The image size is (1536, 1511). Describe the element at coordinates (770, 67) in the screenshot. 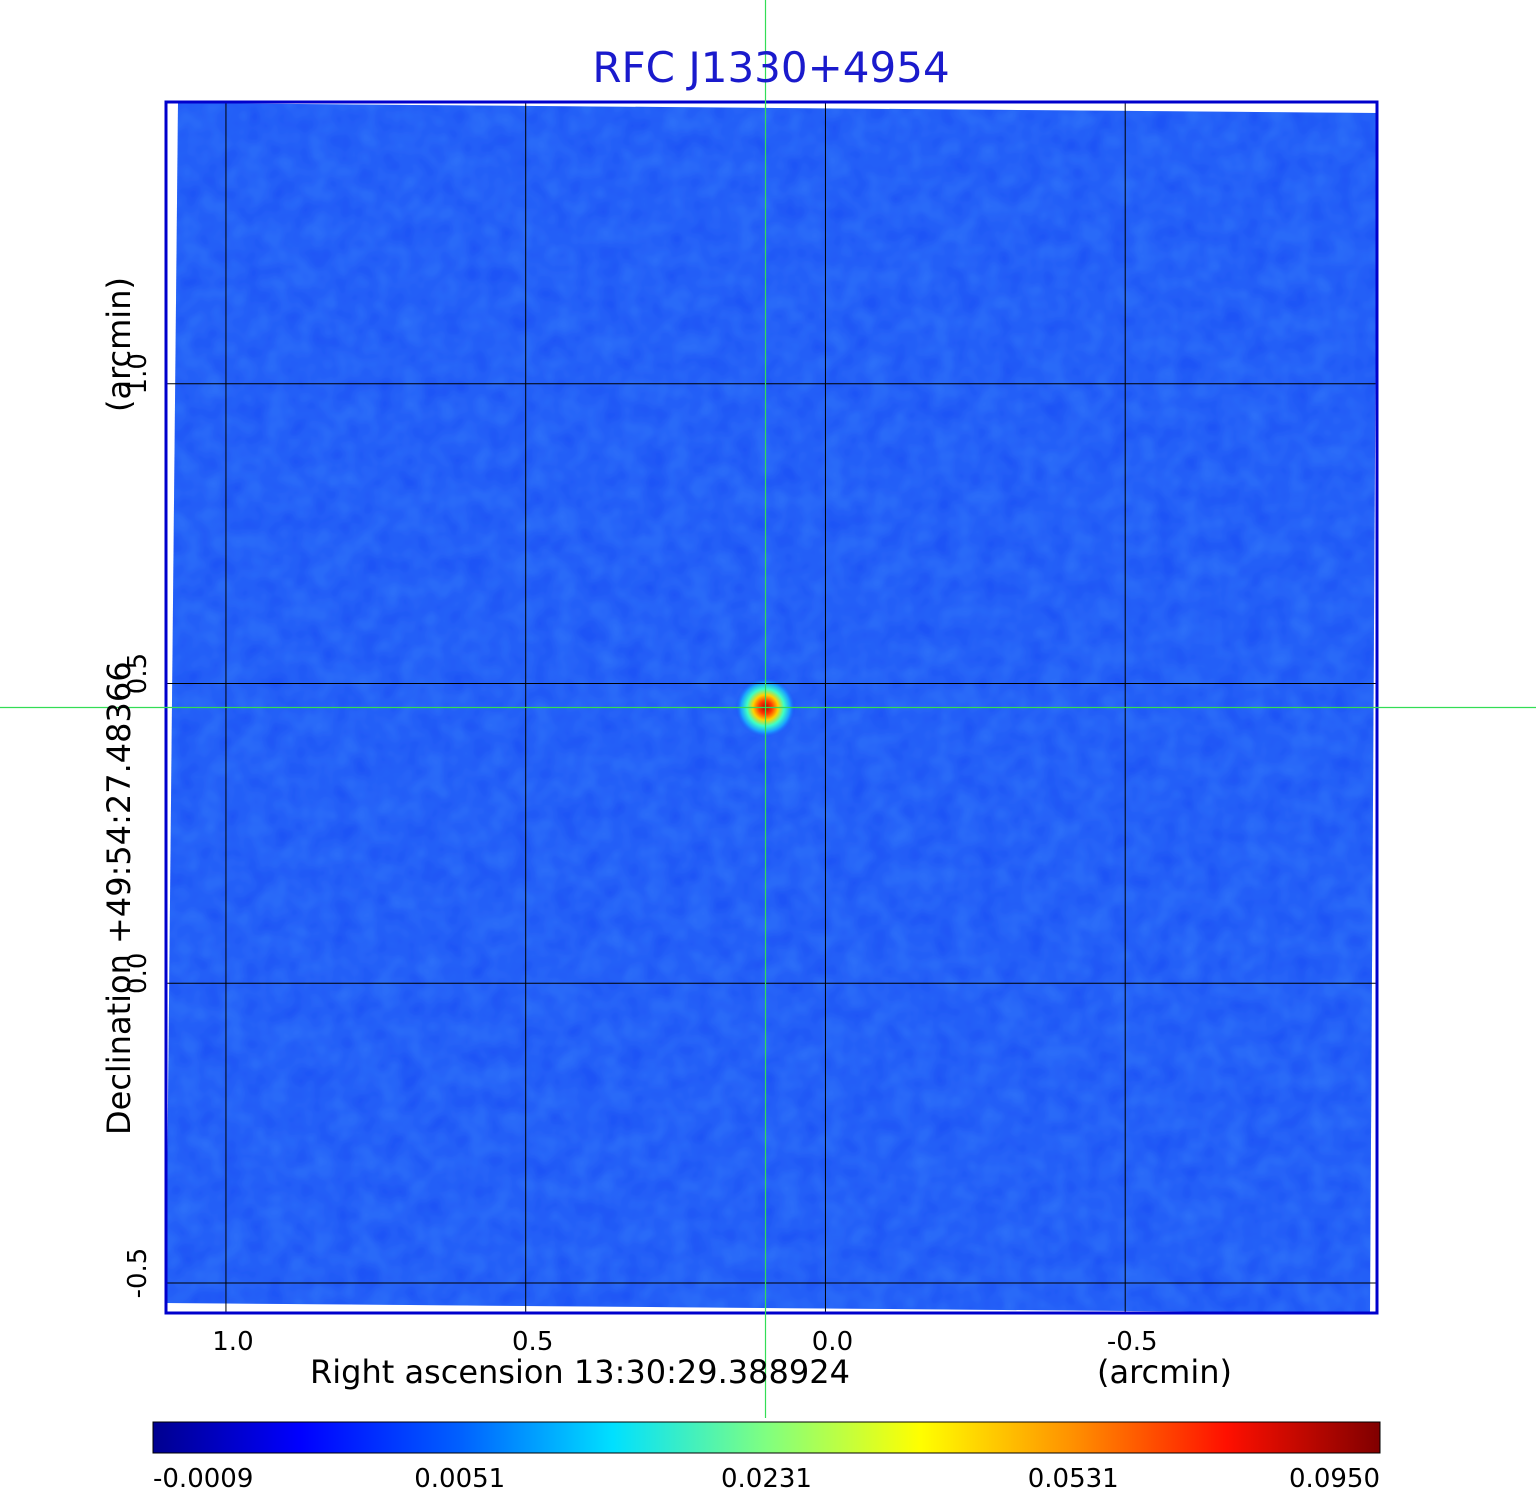

I see `chart-title: RFC J1330+4954` at that location.